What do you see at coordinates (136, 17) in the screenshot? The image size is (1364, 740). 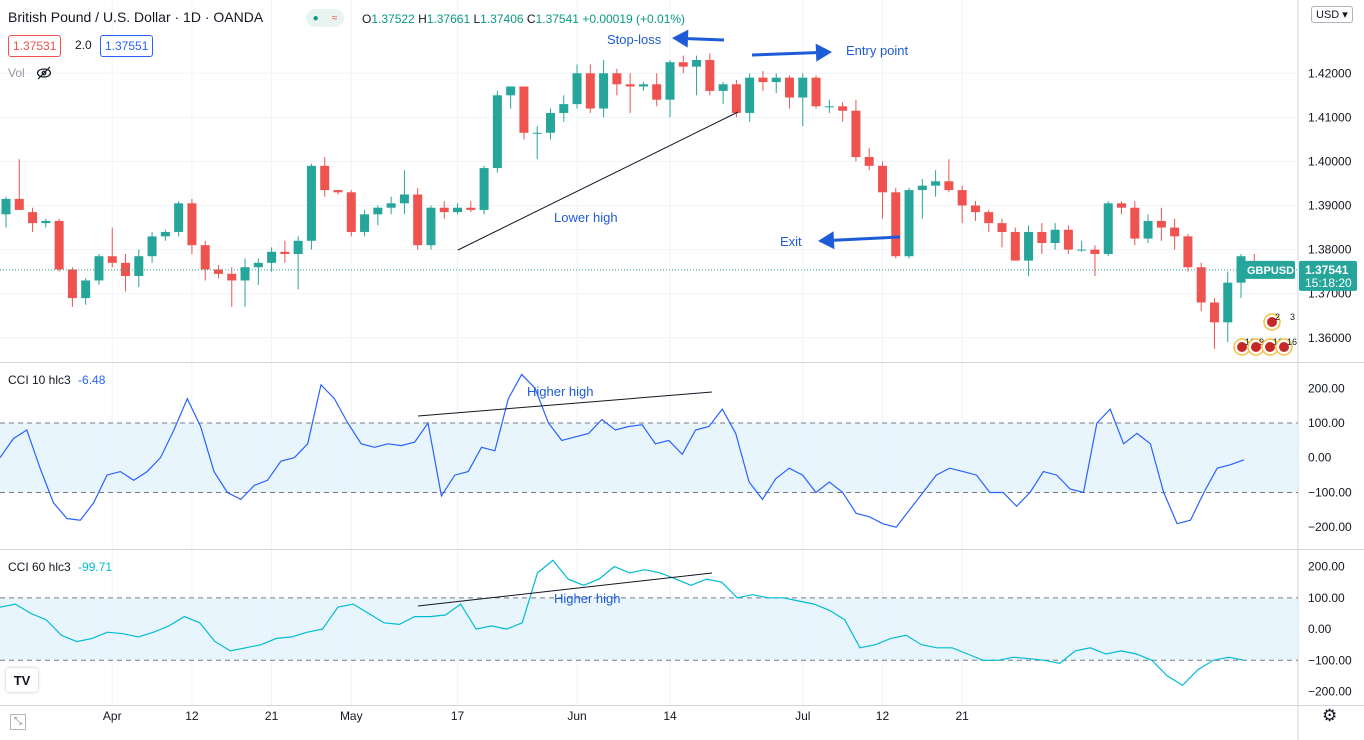 I see `symbol-title: British Pound / U.S. Dollar · 1D · OANDA` at bounding box center [136, 17].